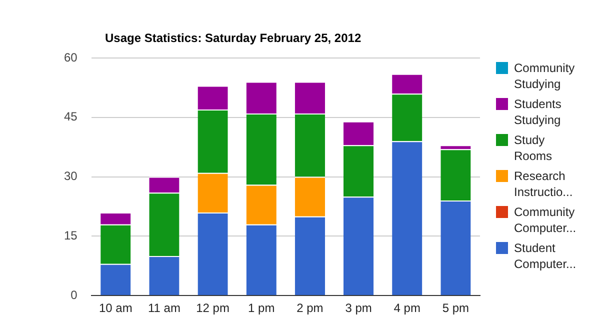 Image resolution: width=590 pixels, height=332 pixels. Describe the element at coordinates (310, 308) in the screenshot. I see `x-tick-label: 2 pm` at that location.